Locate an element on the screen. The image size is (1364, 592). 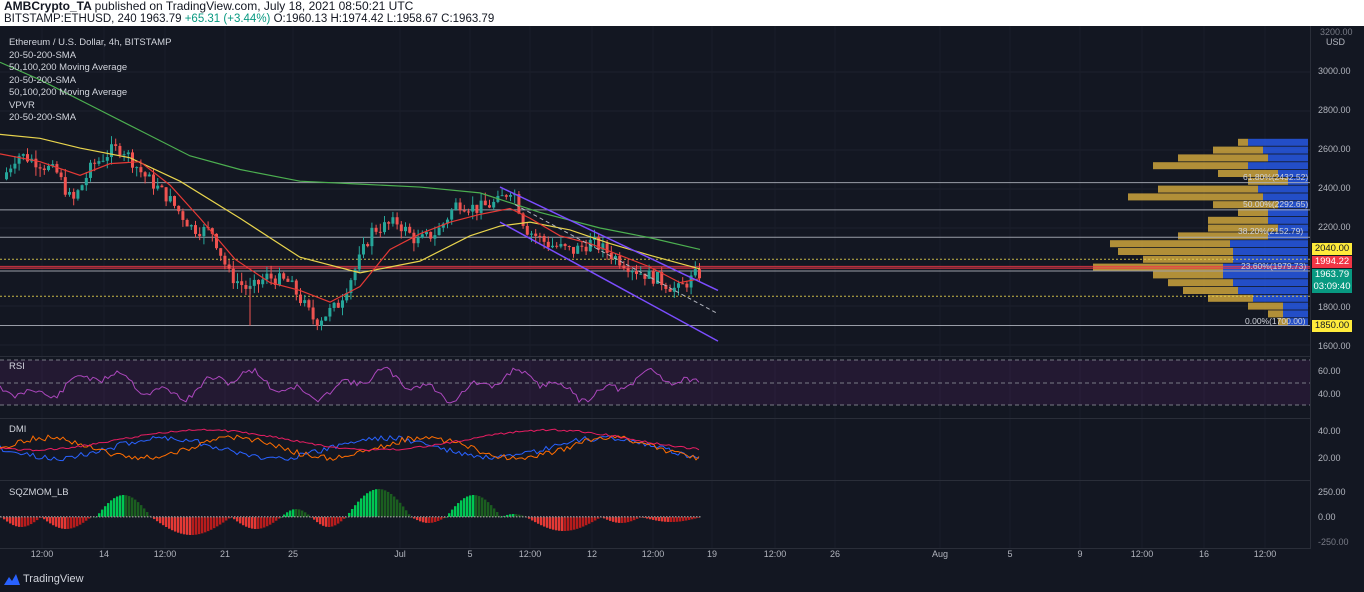
sma-50-line is located at coordinates (350, 203).